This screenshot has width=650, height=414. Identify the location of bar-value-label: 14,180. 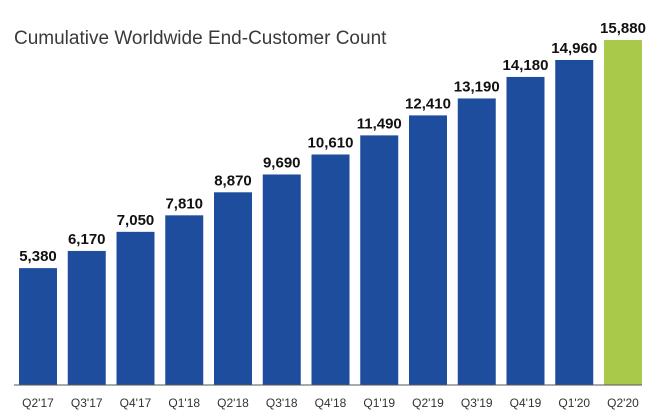
(526, 65).